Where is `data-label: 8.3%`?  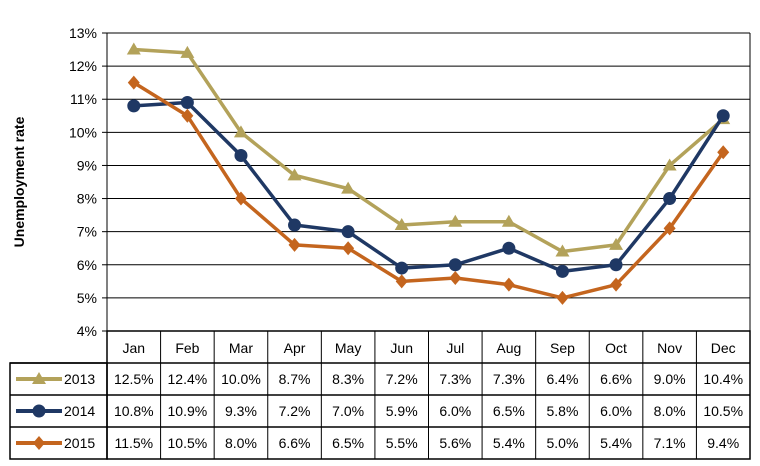
data-label: 8.3% is located at coordinates (348, 379).